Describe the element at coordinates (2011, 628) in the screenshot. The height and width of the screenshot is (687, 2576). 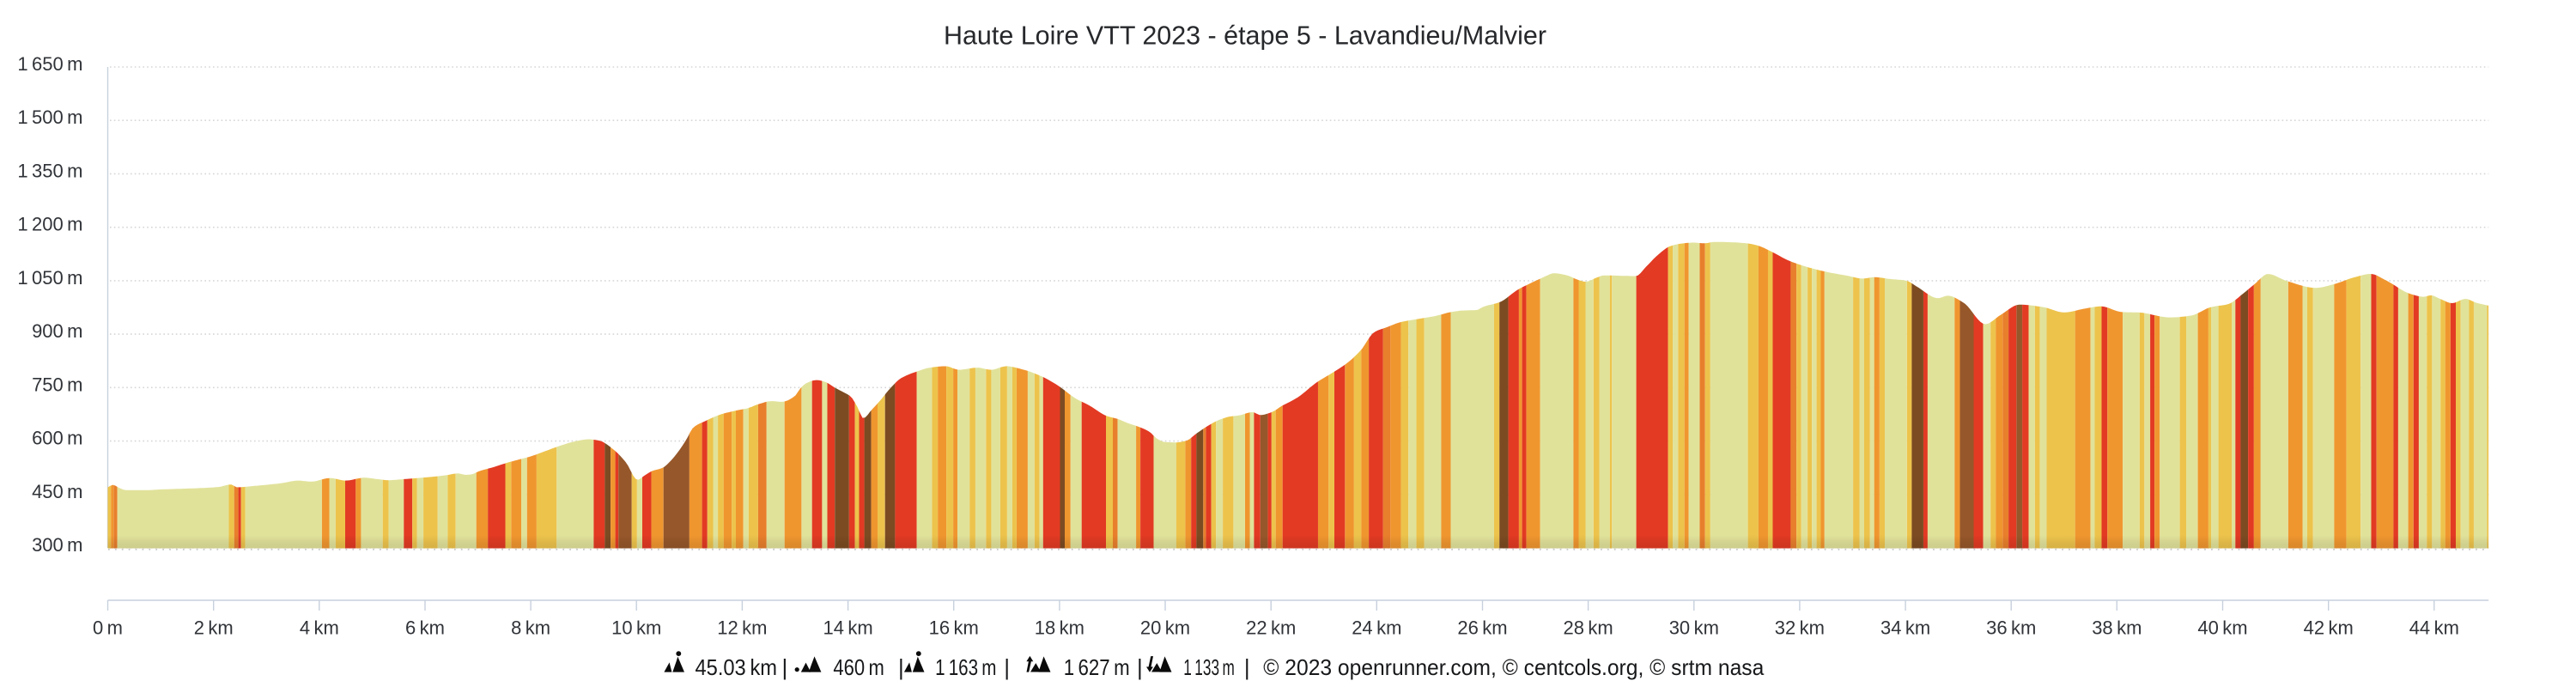
I see `svg-text: 36 km` at that location.